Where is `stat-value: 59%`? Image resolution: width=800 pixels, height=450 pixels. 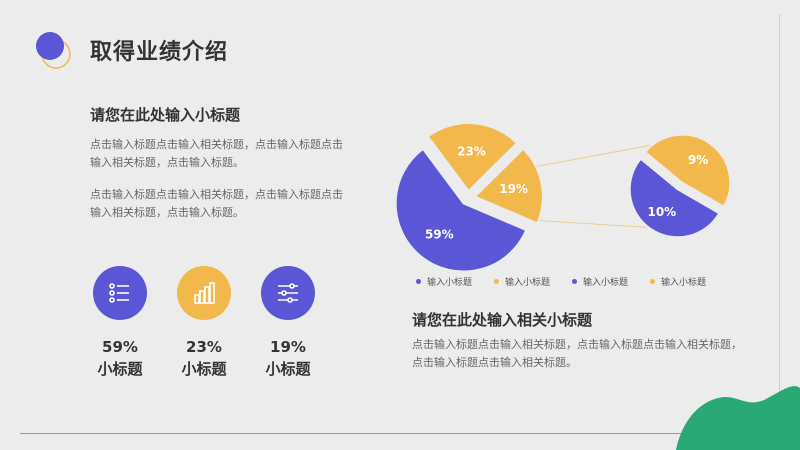 stat-value: 59% is located at coordinates (120, 347).